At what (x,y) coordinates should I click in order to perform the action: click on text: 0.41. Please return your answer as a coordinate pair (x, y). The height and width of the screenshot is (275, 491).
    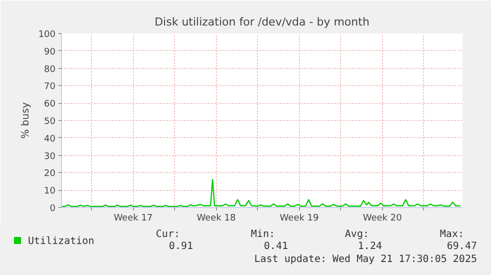
    Looking at the image, I should click on (276, 246).